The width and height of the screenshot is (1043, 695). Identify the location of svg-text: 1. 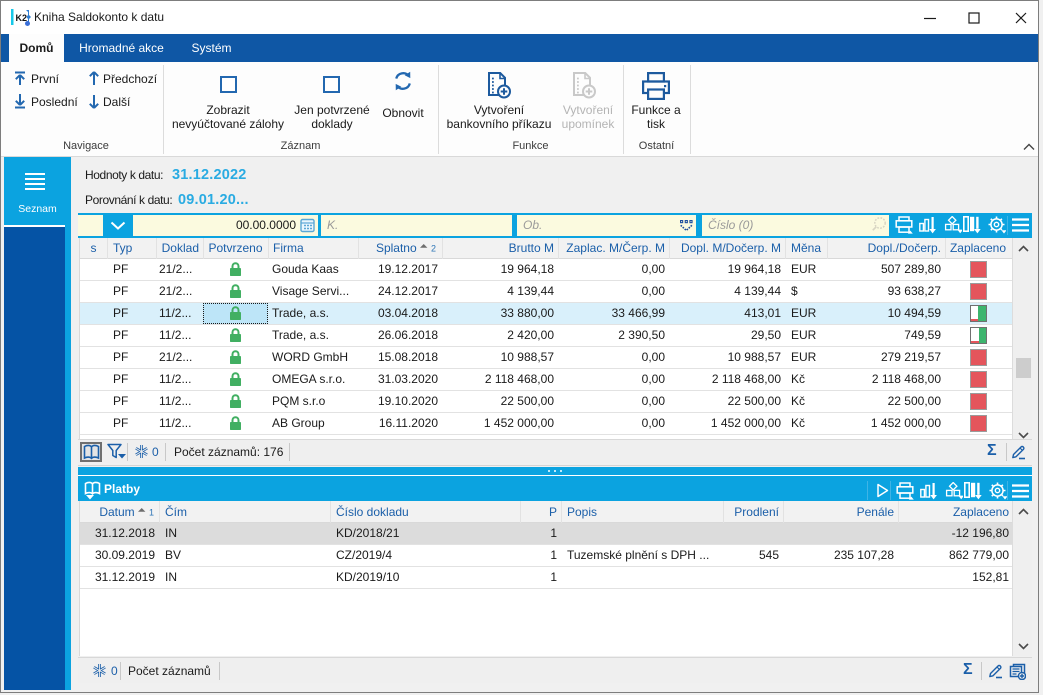
(151, 512).